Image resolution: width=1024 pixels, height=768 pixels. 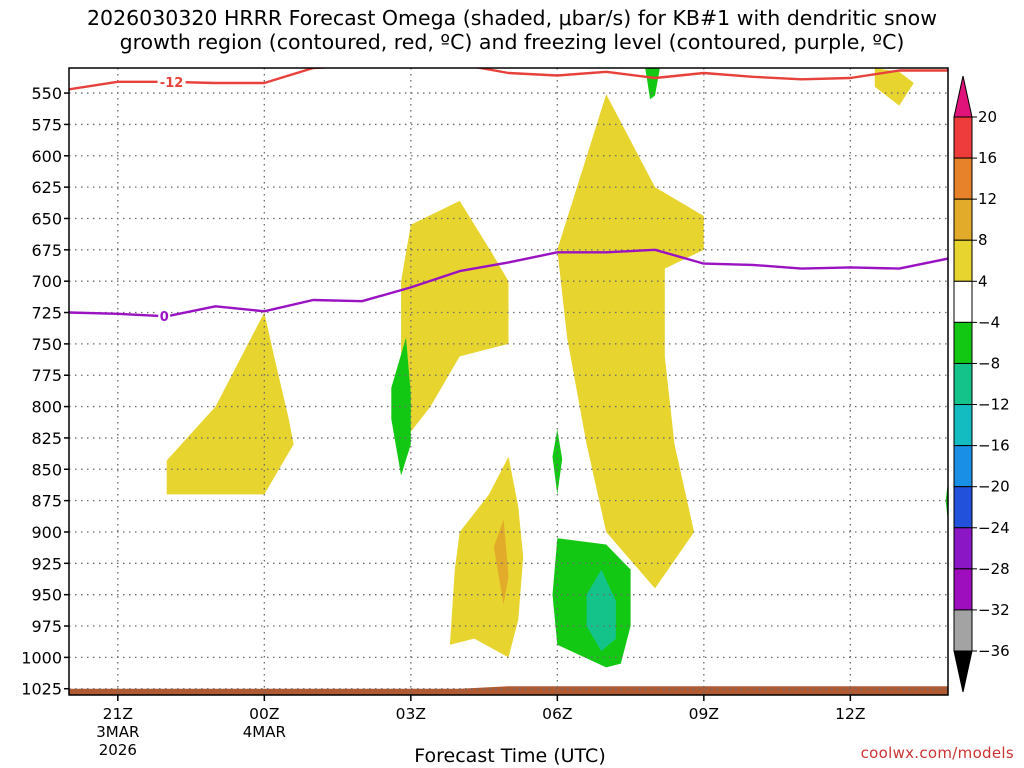 What do you see at coordinates (118, 714) in the screenshot?
I see `x-tick-label-21Z: 21Z` at bounding box center [118, 714].